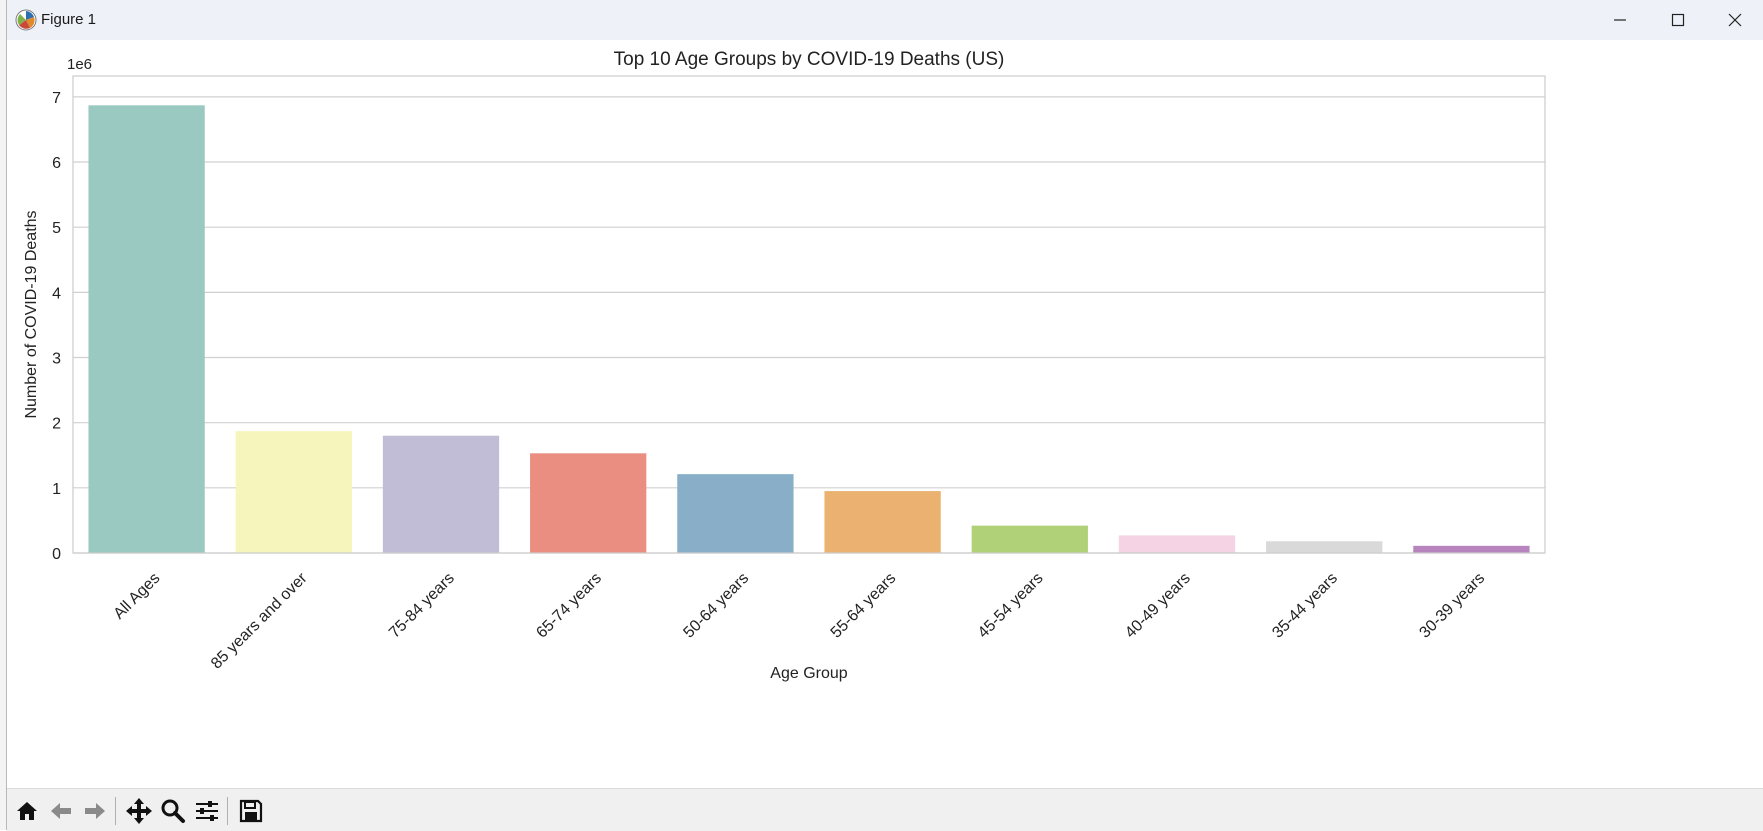 This screenshot has height=831, width=1763. I want to click on back-arrow-icon, so click(61, 811).